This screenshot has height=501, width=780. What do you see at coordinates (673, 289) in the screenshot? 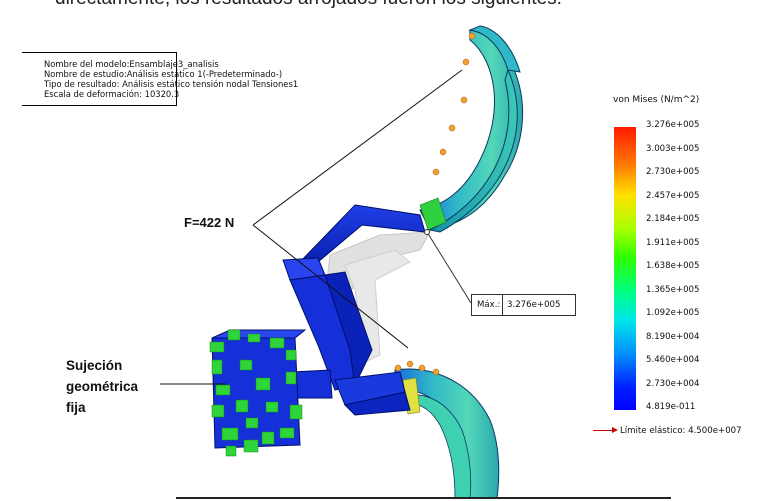
I see `color-scale-tick-label: 1.365e+005` at bounding box center [673, 289].